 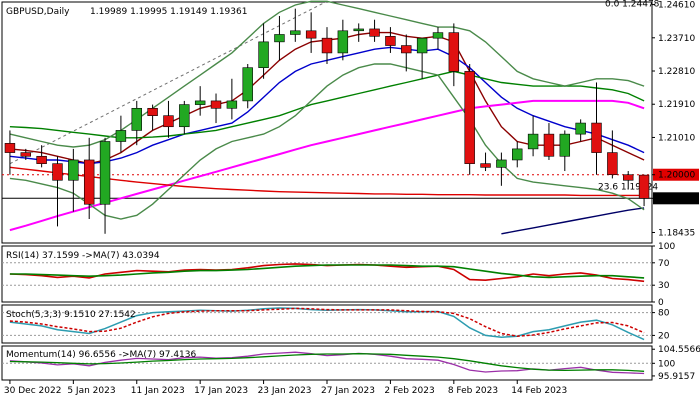 What do you see at coordinates (348, 391) in the screenshot?
I see `x-tick-label-5: 27 Jan 2023` at bounding box center [348, 391].